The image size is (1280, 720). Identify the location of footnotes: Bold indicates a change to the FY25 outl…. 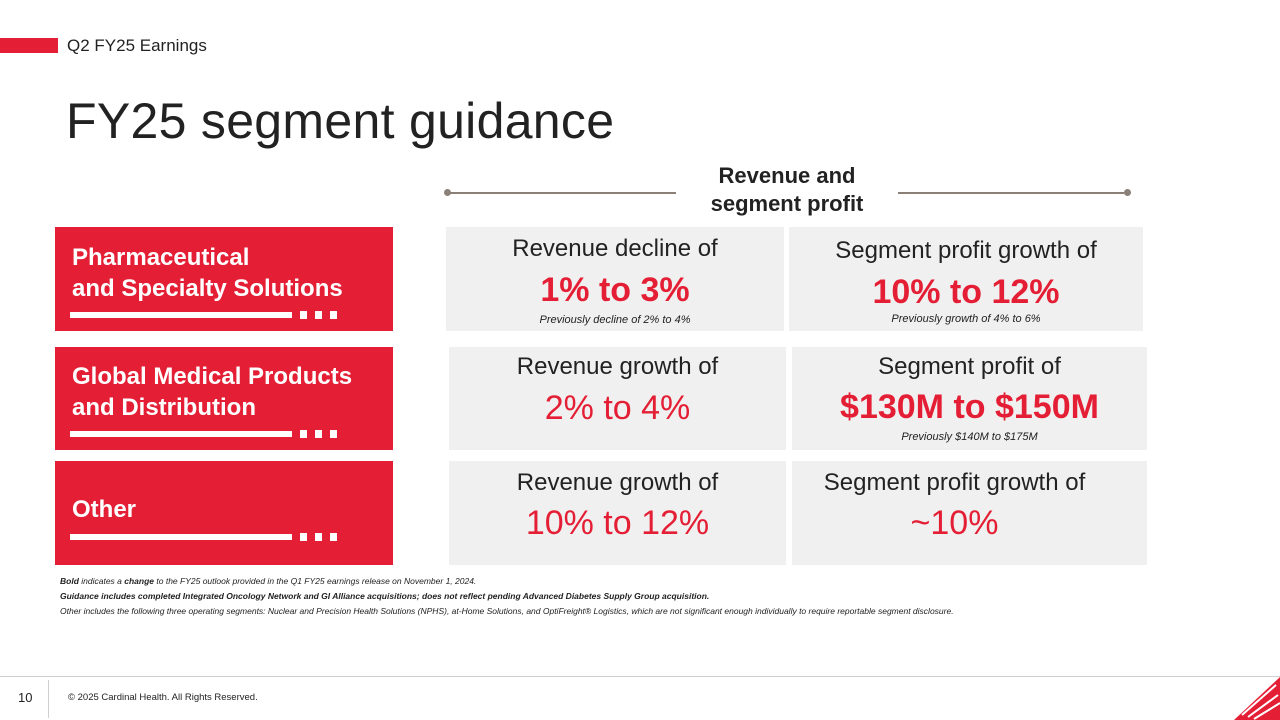
(507, 596).